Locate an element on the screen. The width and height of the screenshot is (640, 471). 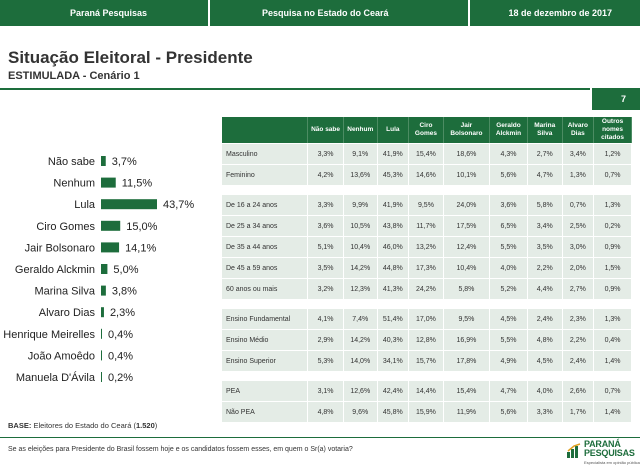
table-cell: 24,0% is located at coordinates (467, 205).